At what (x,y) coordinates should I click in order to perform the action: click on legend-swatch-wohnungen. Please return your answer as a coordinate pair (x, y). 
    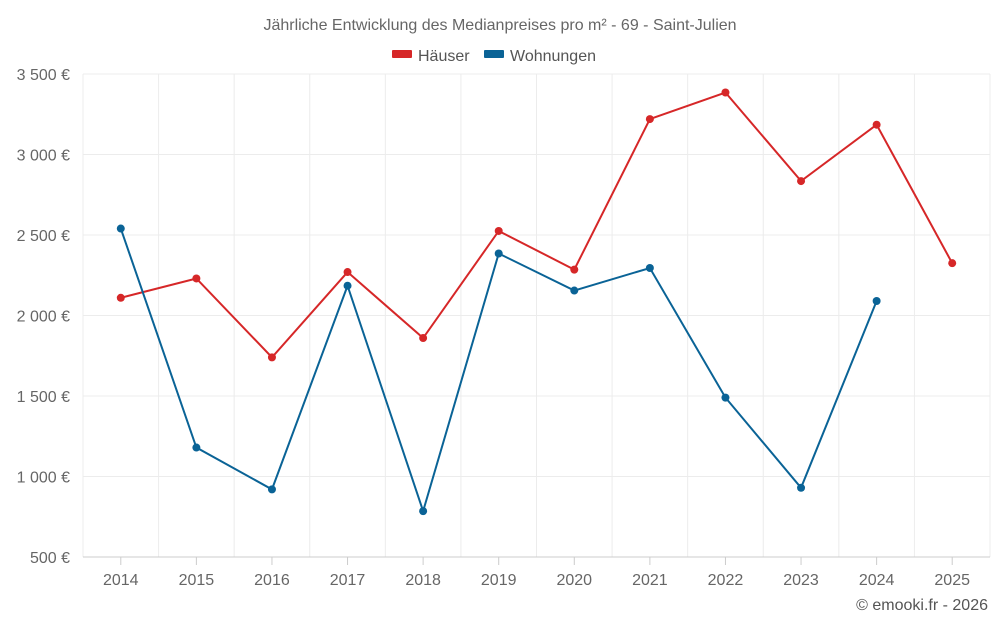
    Looking at the image, I should click on (494, 54).